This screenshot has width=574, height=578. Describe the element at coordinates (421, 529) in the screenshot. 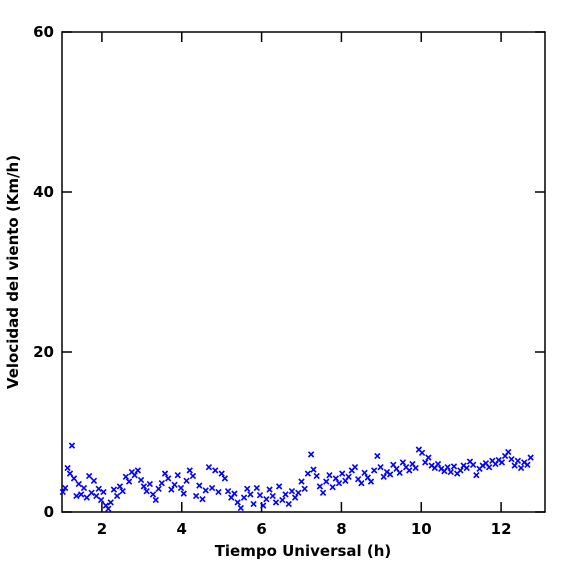

I see `x-tick-label: 10` at that location.